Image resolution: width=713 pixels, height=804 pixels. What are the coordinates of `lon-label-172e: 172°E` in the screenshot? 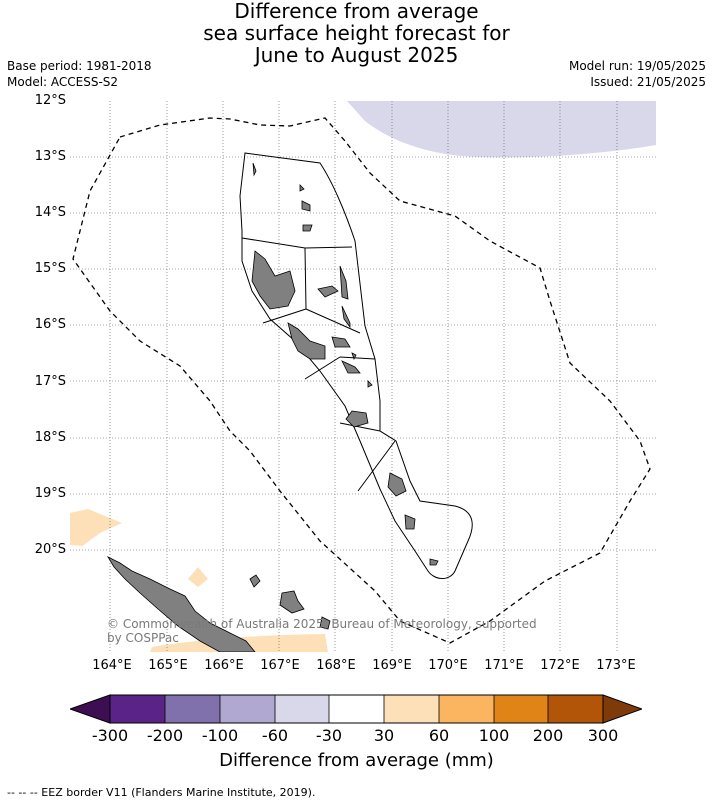 It's located at (560, 665).